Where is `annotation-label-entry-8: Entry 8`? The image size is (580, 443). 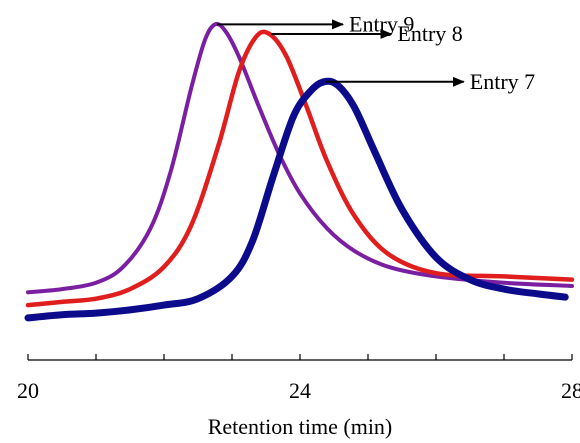
annotation-label-entry-8: Entry 8 is located at coordinates (429, 33).